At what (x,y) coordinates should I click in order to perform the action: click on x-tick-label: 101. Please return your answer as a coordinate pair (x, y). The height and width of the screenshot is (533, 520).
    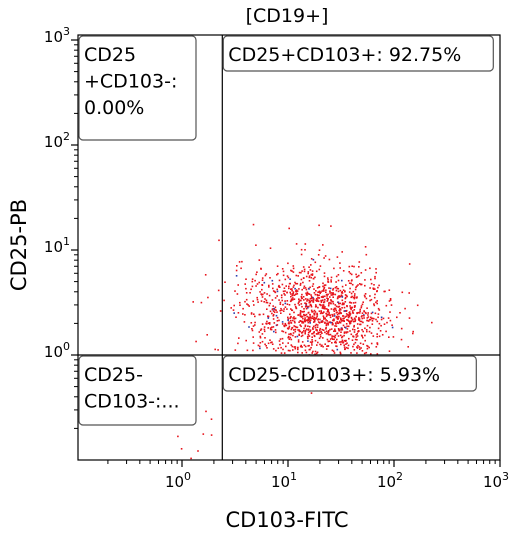
    Looking at the image, I should click on (284, 480).